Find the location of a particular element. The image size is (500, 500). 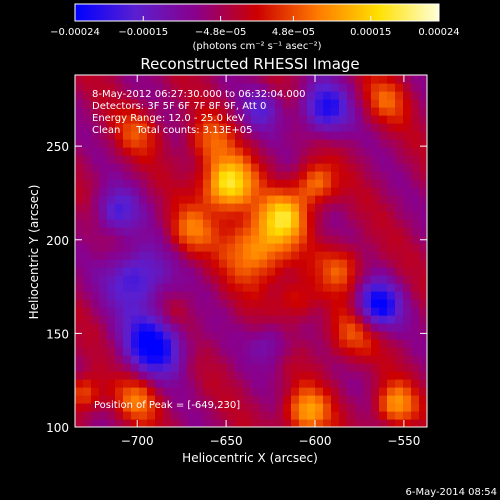

y-tick-label: 250 is located at coordinates (57, 147).